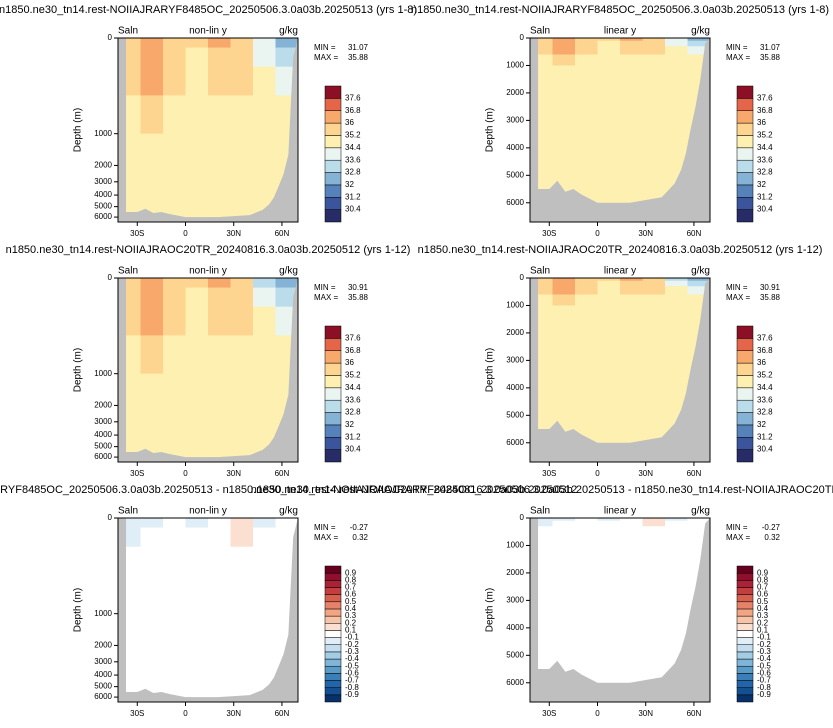 The width and height of the screenshot is (833, 728). I want to click on colorbar-label: 34.4, so click(765, 147).